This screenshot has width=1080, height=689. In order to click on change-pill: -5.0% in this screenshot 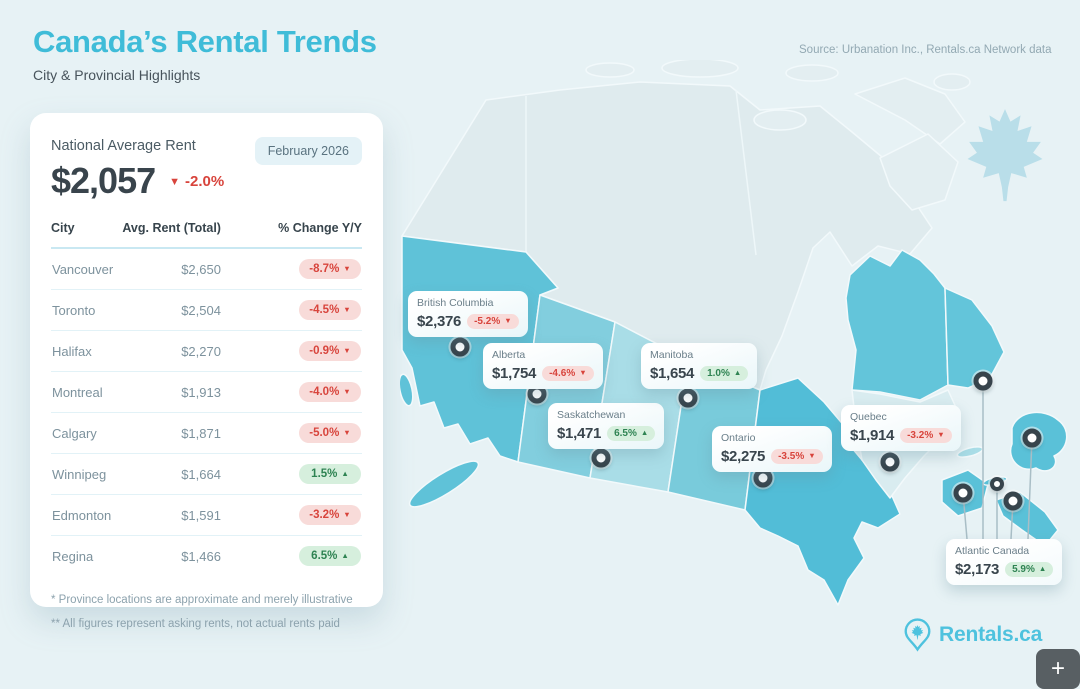, I will do `click(330, 433)`.